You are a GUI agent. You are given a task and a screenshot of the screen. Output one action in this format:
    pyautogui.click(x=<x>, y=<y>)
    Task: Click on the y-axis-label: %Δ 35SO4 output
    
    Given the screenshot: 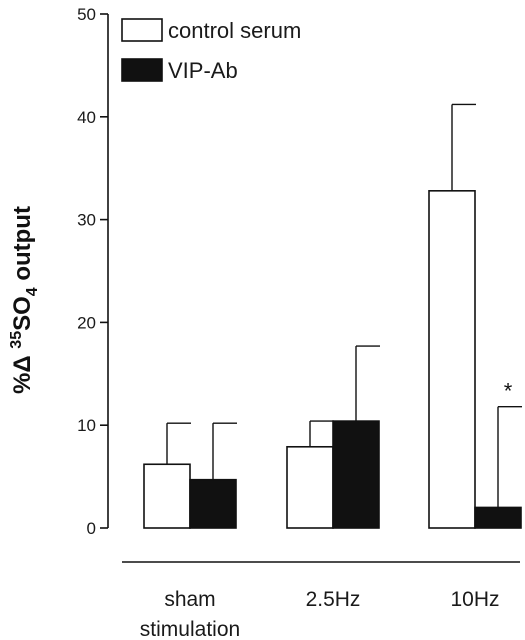 What is the action you would take?
    pyautogui.click(x=24, y=300)
    